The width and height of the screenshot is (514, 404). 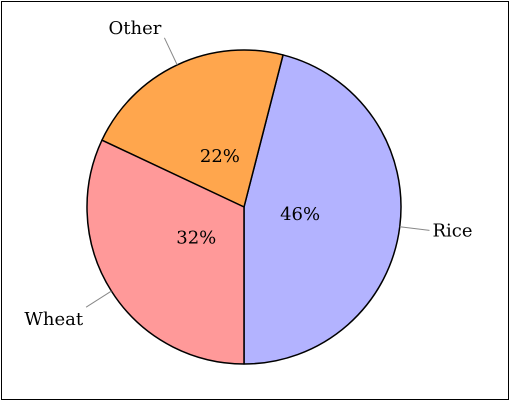 I want to click on slice-rice-leader, so click(x=414, y=228).